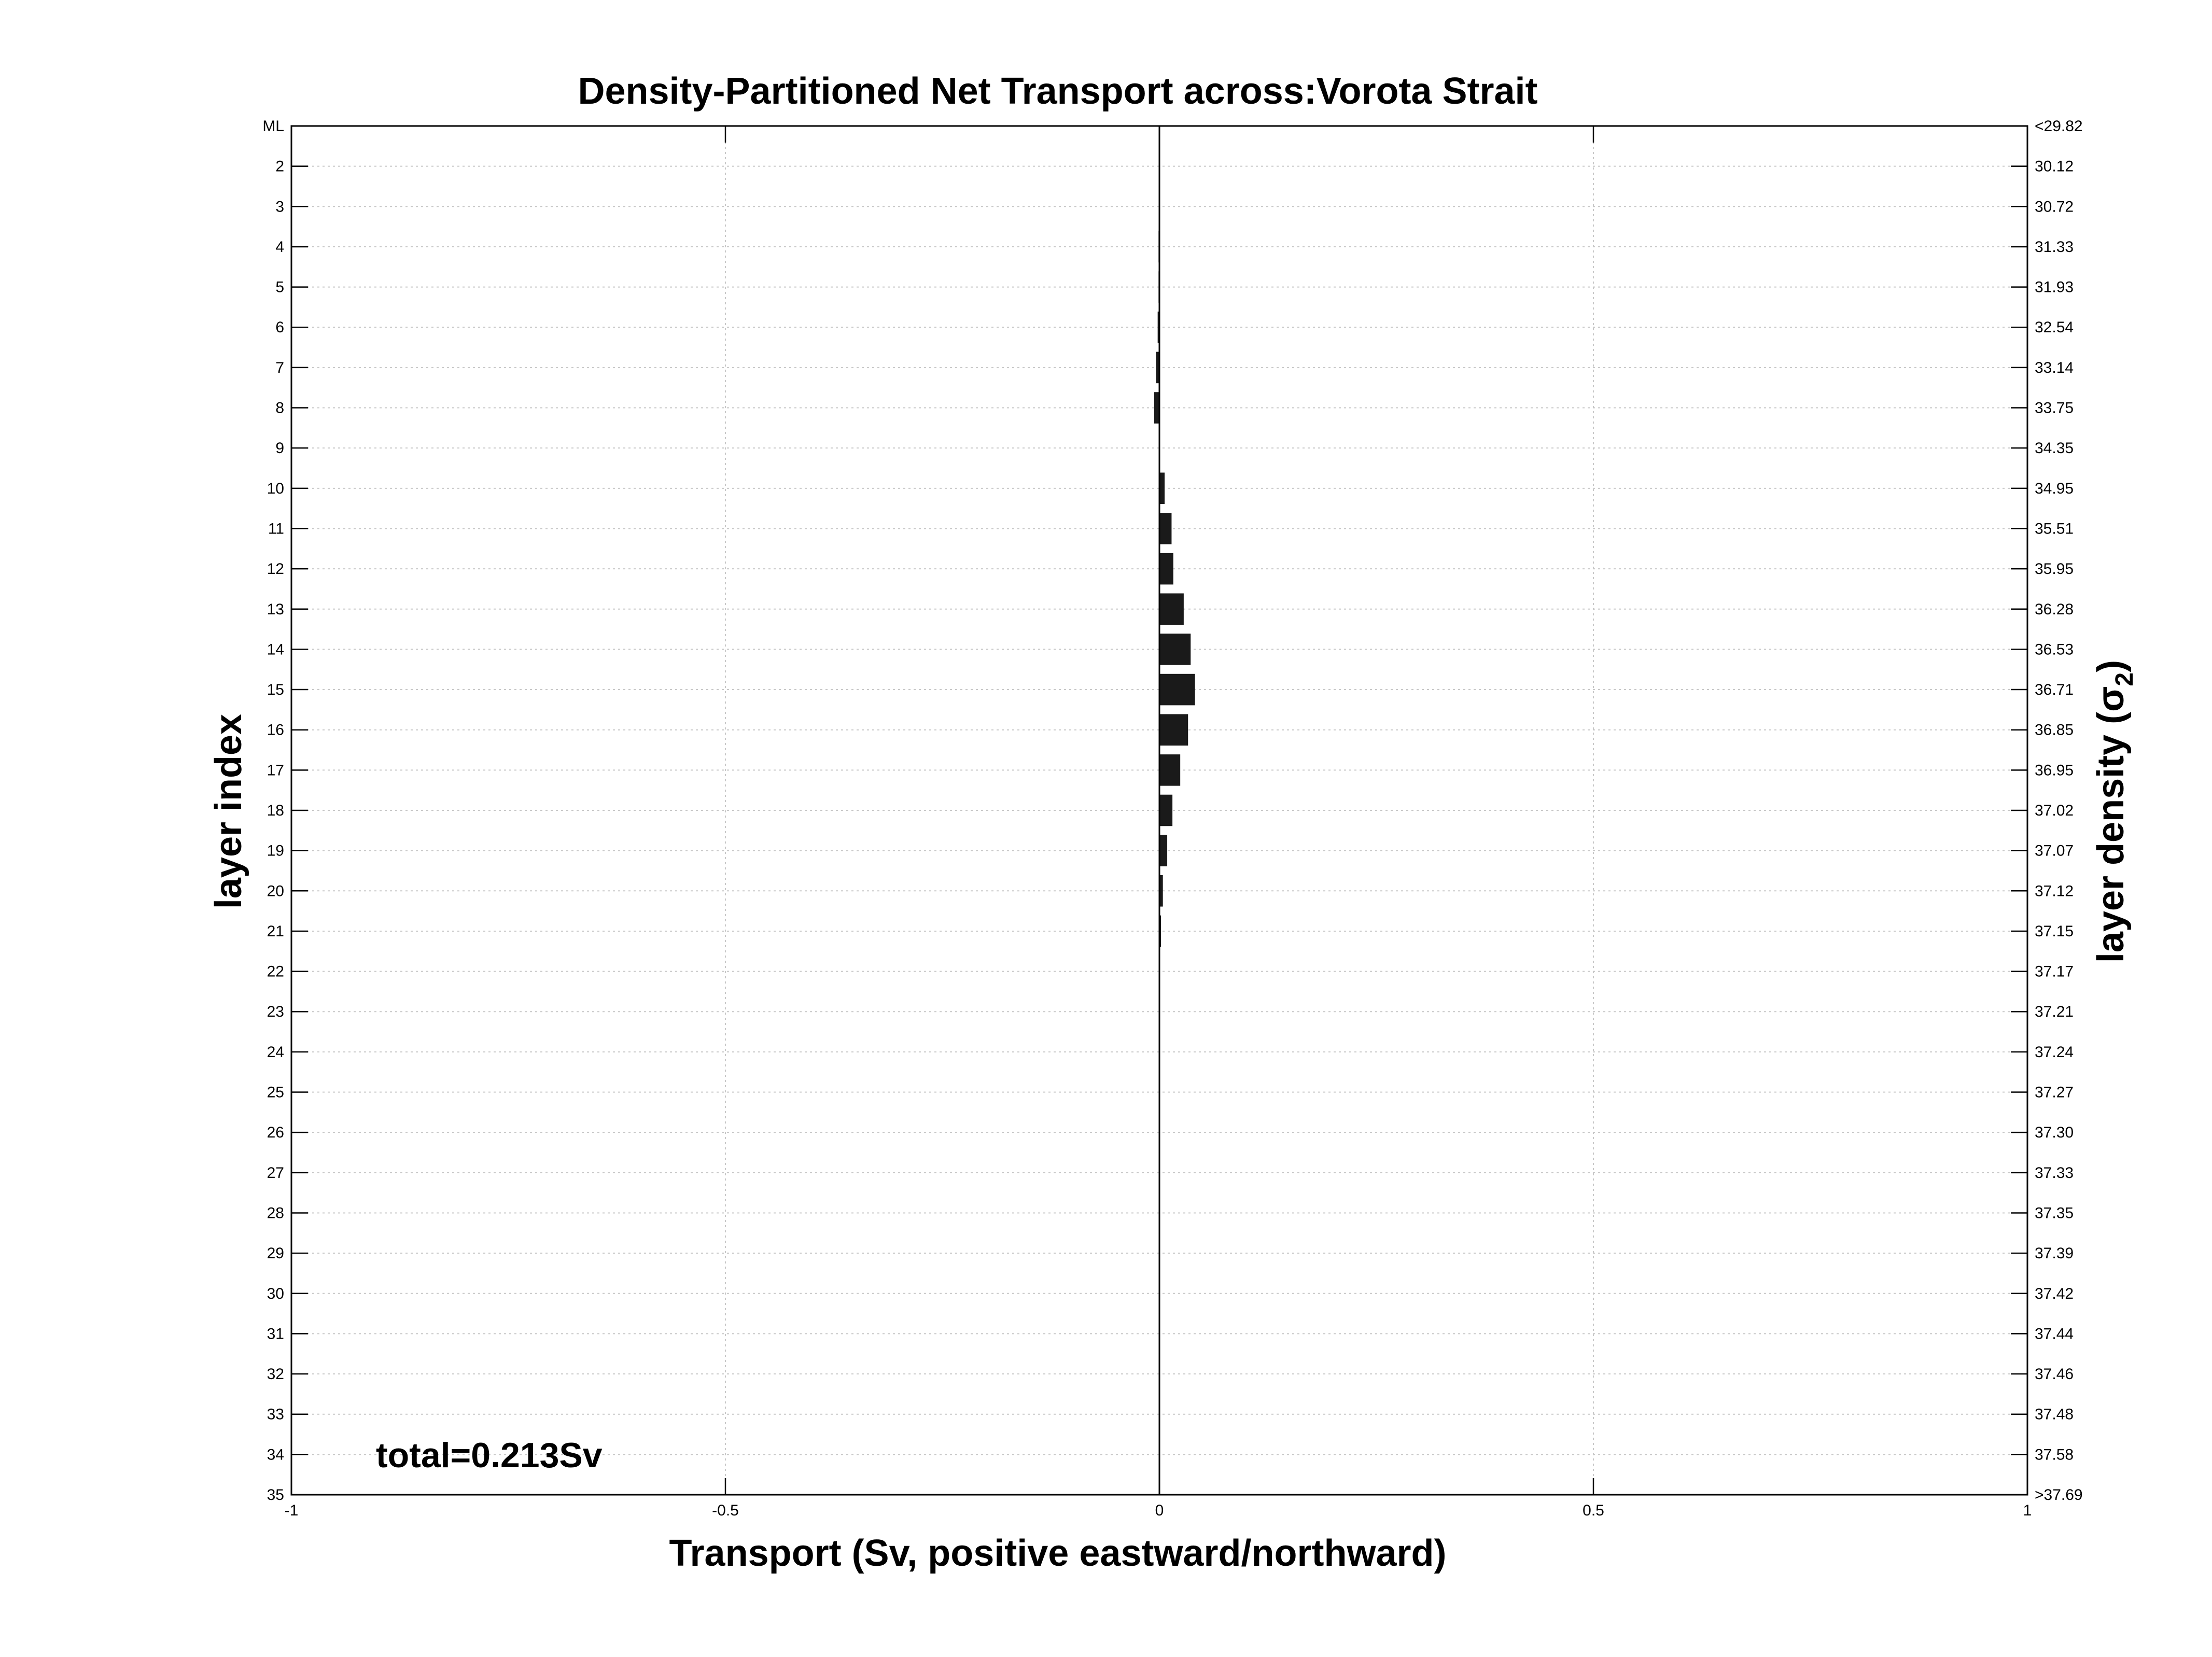  I want to click on y-tick-label-left: 20, so click(275, 891).